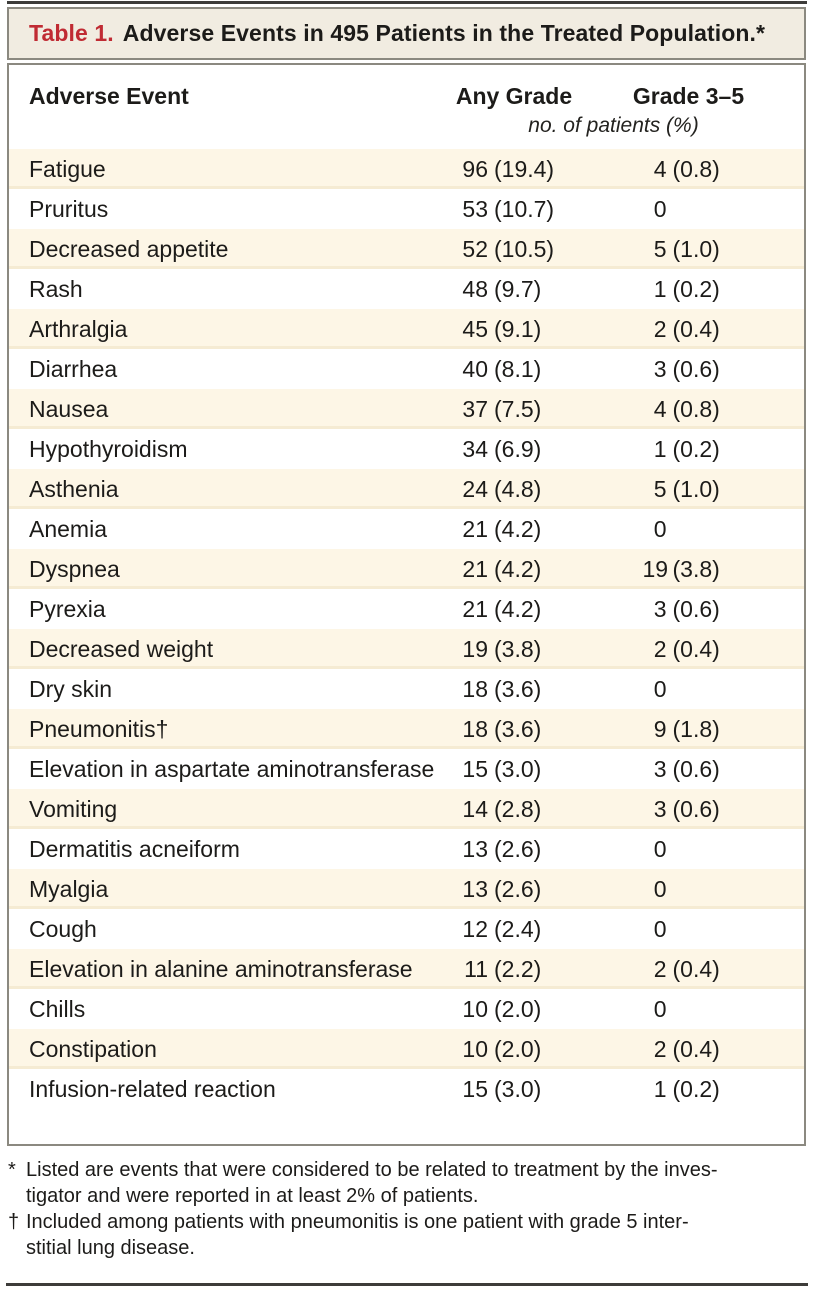  What do you see at coordinates (475, 728) in the screenshot?
I see `patient-count: 18` at bounding box center [475, 728].